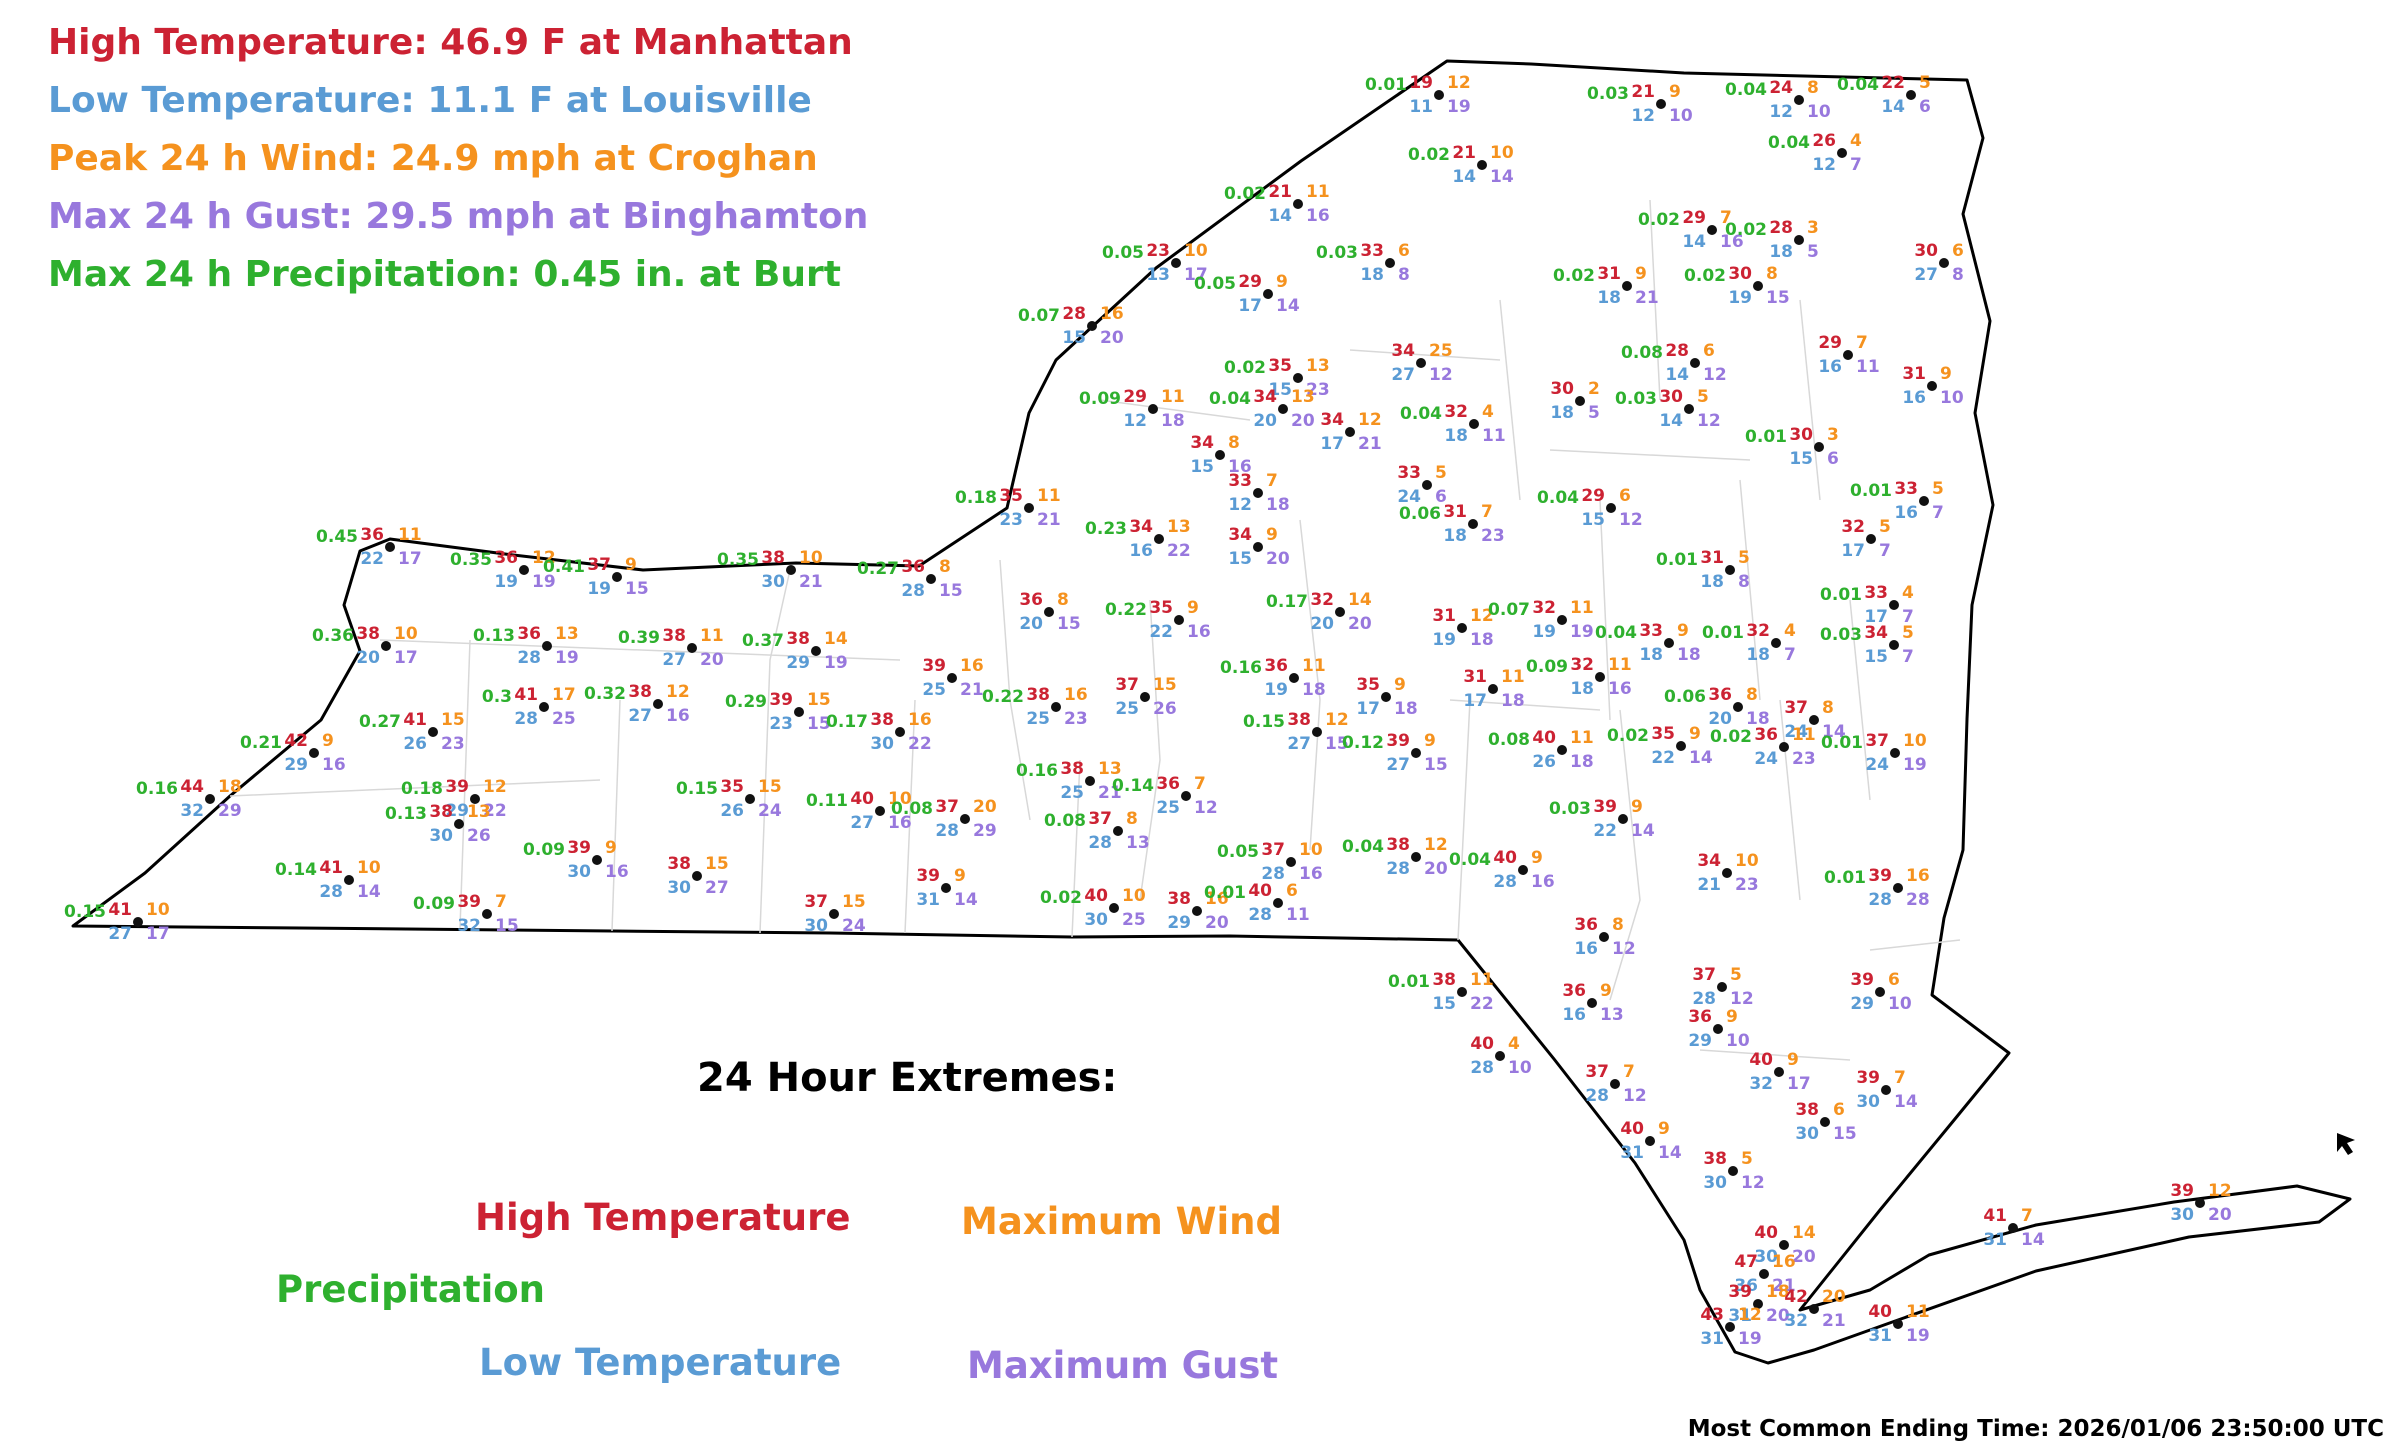 The width and height of the screenshot is (2400, 1450). I want to click on max-wind-value: 16, so click(920, 720).